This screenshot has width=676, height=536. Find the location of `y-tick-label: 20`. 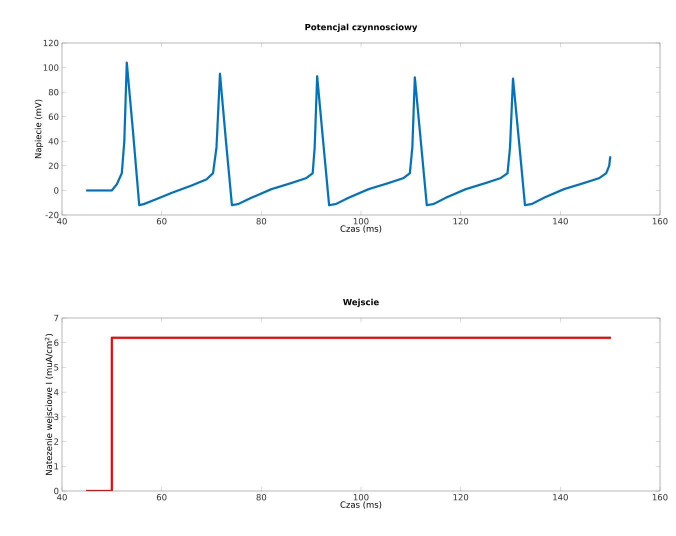

y-tick-label: 20 is located at coordinates (53, 166).